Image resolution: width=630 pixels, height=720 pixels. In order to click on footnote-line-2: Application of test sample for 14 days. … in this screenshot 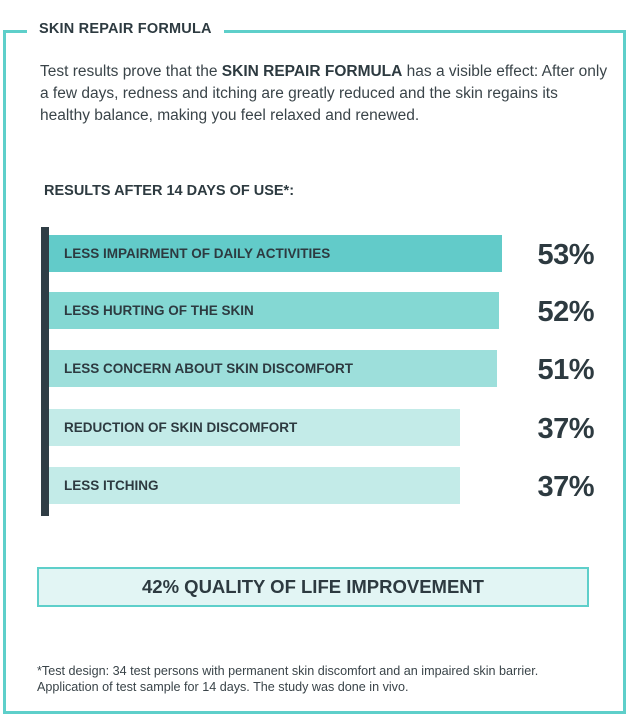, I will do `click(223, 687)`.